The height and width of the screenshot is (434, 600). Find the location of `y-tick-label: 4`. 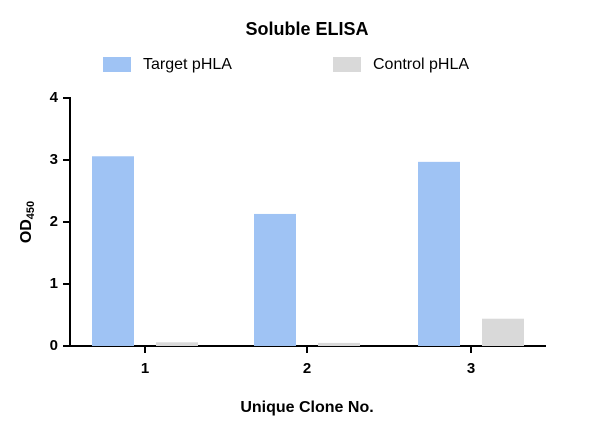

y-tick-label: 4 is located at coordinates (54, 97).